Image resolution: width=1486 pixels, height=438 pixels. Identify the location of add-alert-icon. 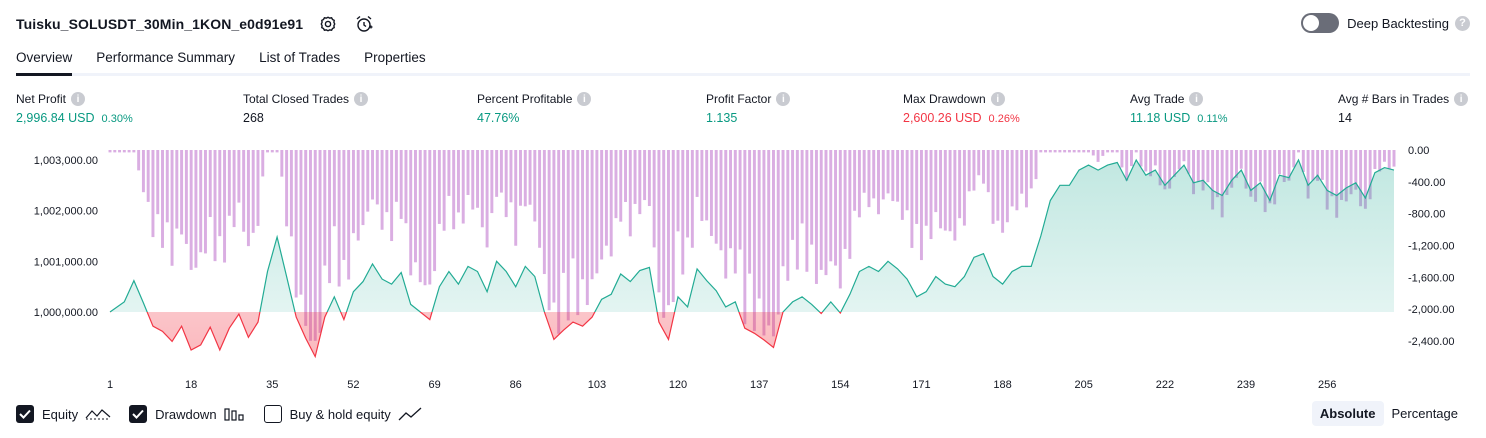
(364, 24).